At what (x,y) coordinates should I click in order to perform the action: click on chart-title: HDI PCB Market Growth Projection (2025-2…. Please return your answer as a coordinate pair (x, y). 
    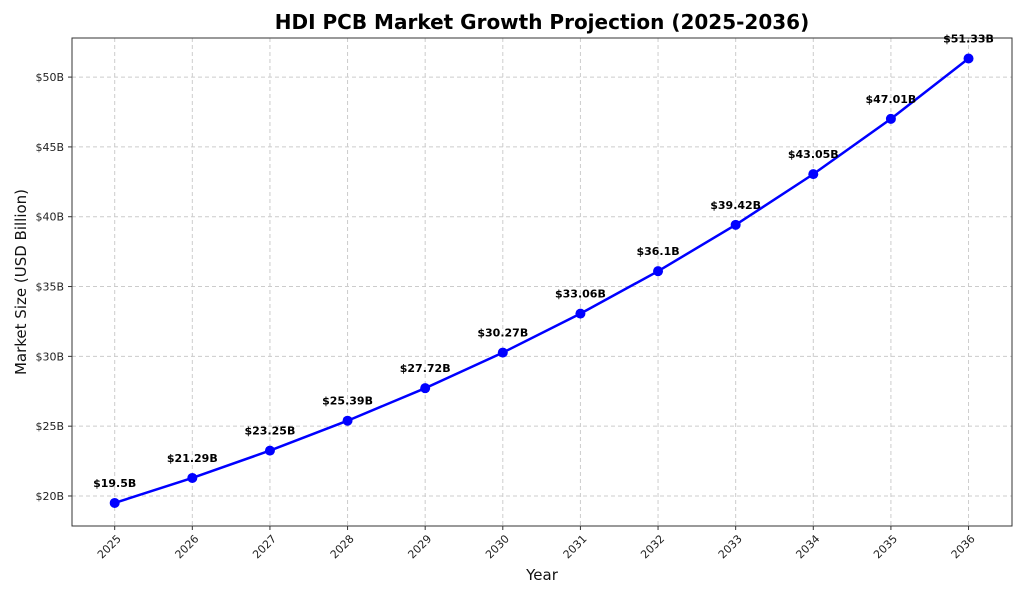
    Looking at the image, I should click on (542, 22).